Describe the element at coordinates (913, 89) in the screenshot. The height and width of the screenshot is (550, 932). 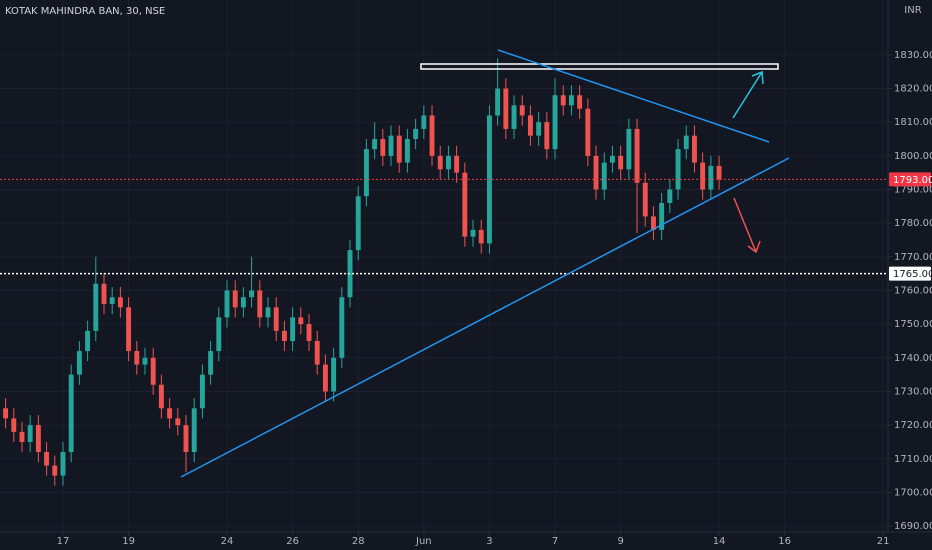
I see `y-tick-label: 1820.00` at that location.